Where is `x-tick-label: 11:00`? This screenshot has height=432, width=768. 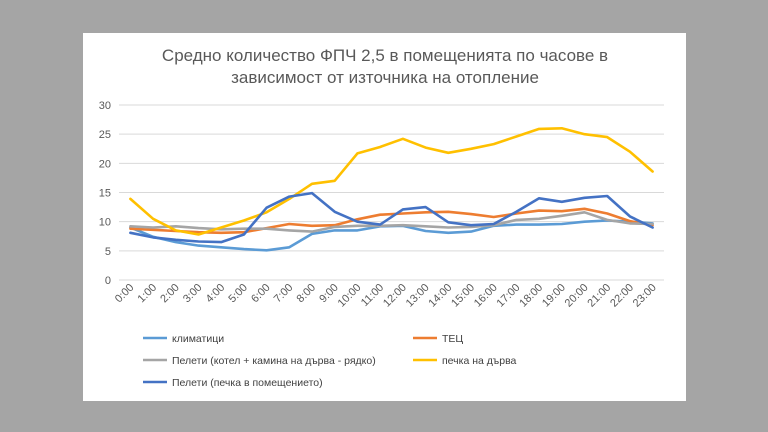 x-tick-label: 11:00 is located at coordinates (372, 295).